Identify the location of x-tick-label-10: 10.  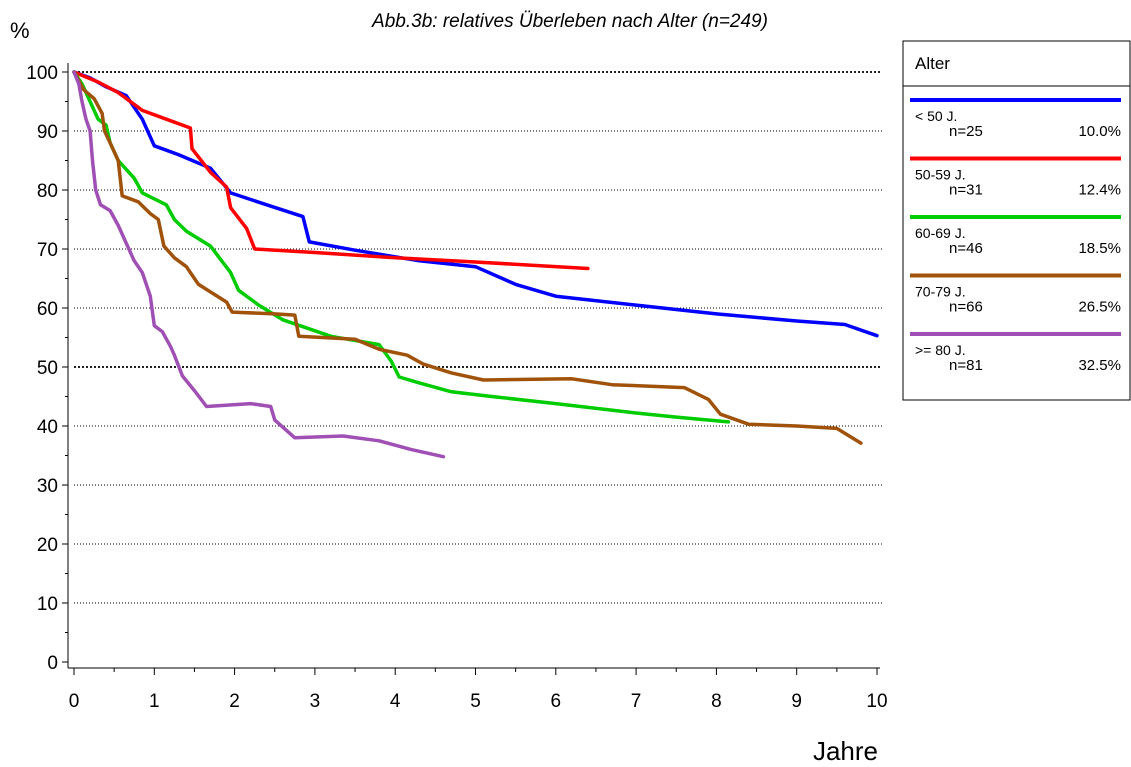
(876, 701).